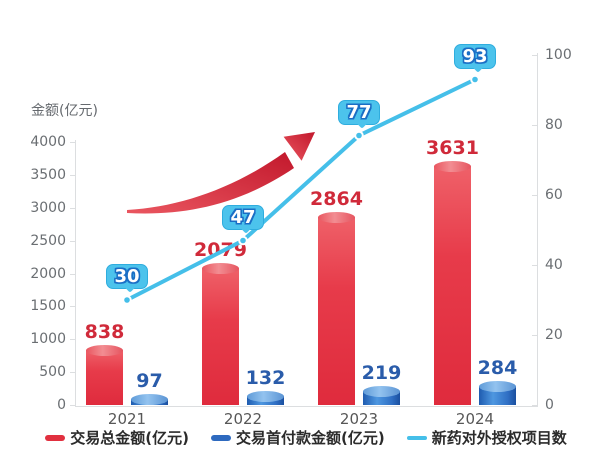 This screenshot has width=612, height=461. What do you see at coordinates (48, 207) in the screenshot?
I see `left-axis-tick-label: 3000` at bounding box center [48, 207].